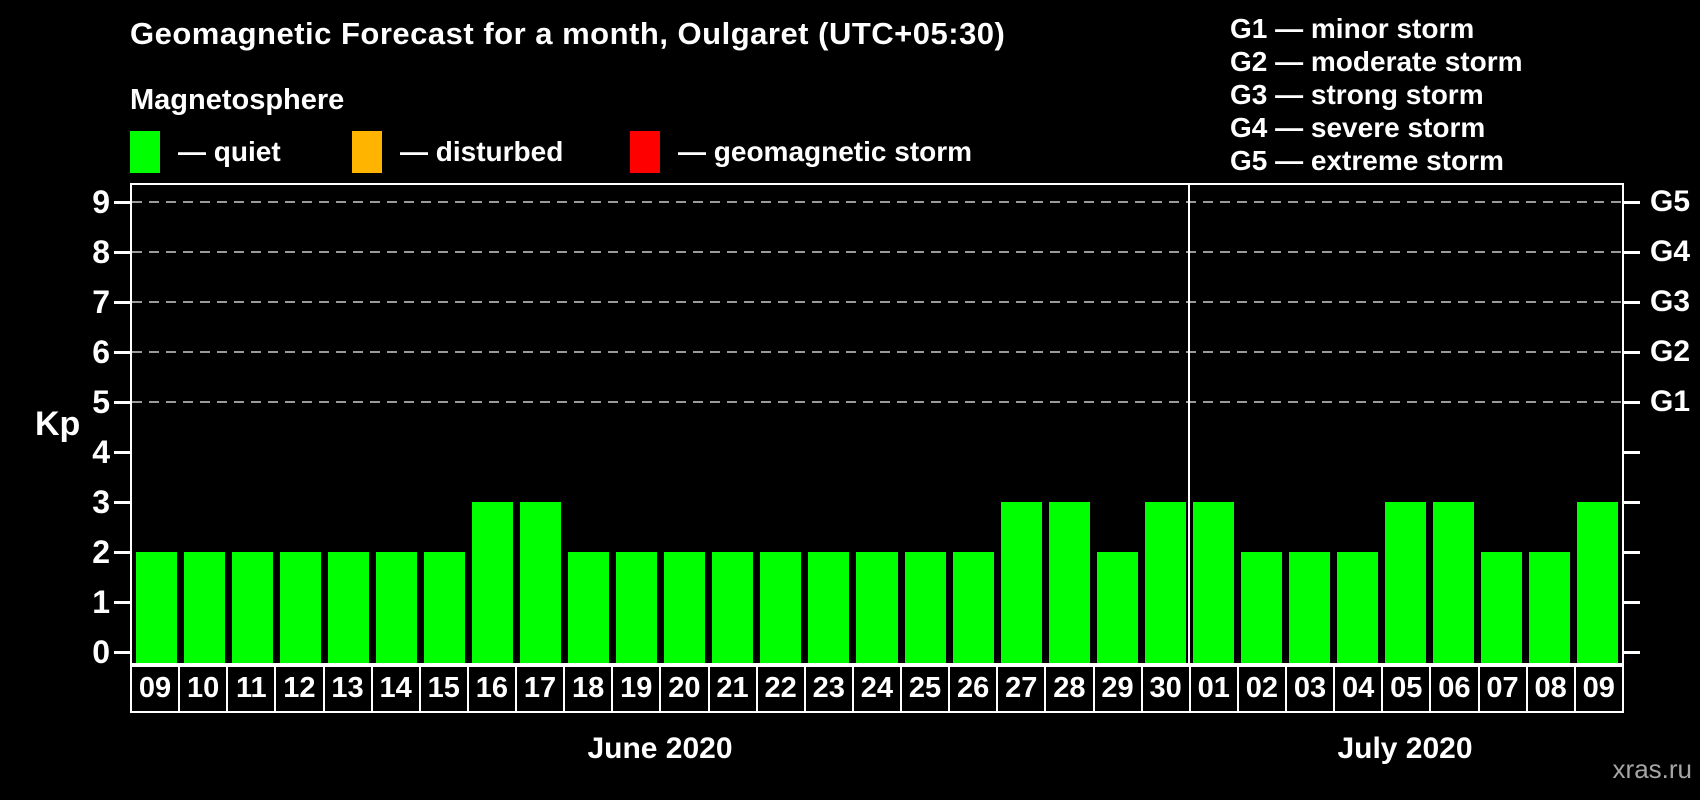 This screenshot has height=800, width=1700. What do you see at coordinates (1670, 301) in the screenshot?
I see `right-axis-label-g3: G3` at bounding box center [1670, 301].